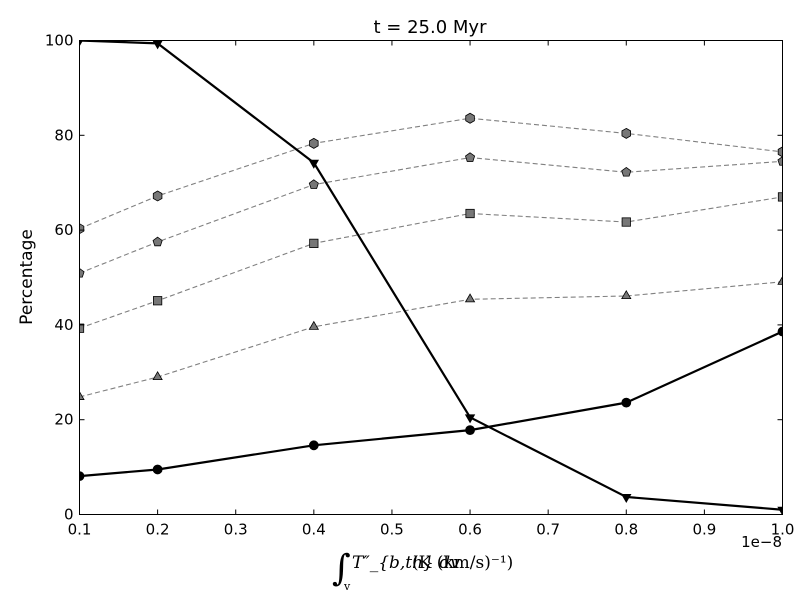 The width and height of the screenshot is (812, 612). What do you see at coordinates (63, 420) in the screenshot?
I see `y-tick-label-2: 20` at bounding box center [63, 420].